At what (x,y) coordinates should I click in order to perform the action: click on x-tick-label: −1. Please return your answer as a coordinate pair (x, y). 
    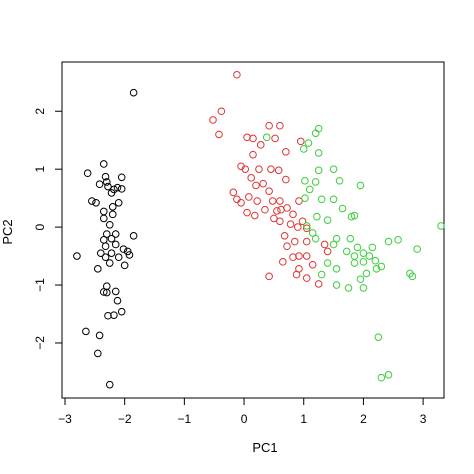
    Looking at the image, I should click on (185, 419).